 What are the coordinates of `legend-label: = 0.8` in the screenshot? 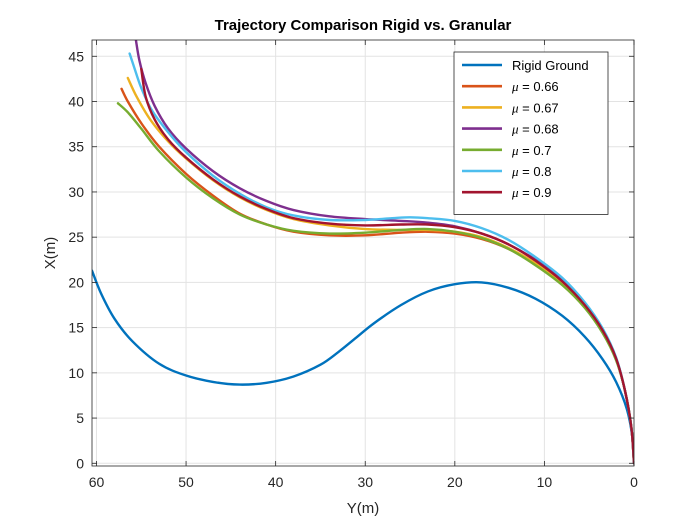 It's located at (535, 171).